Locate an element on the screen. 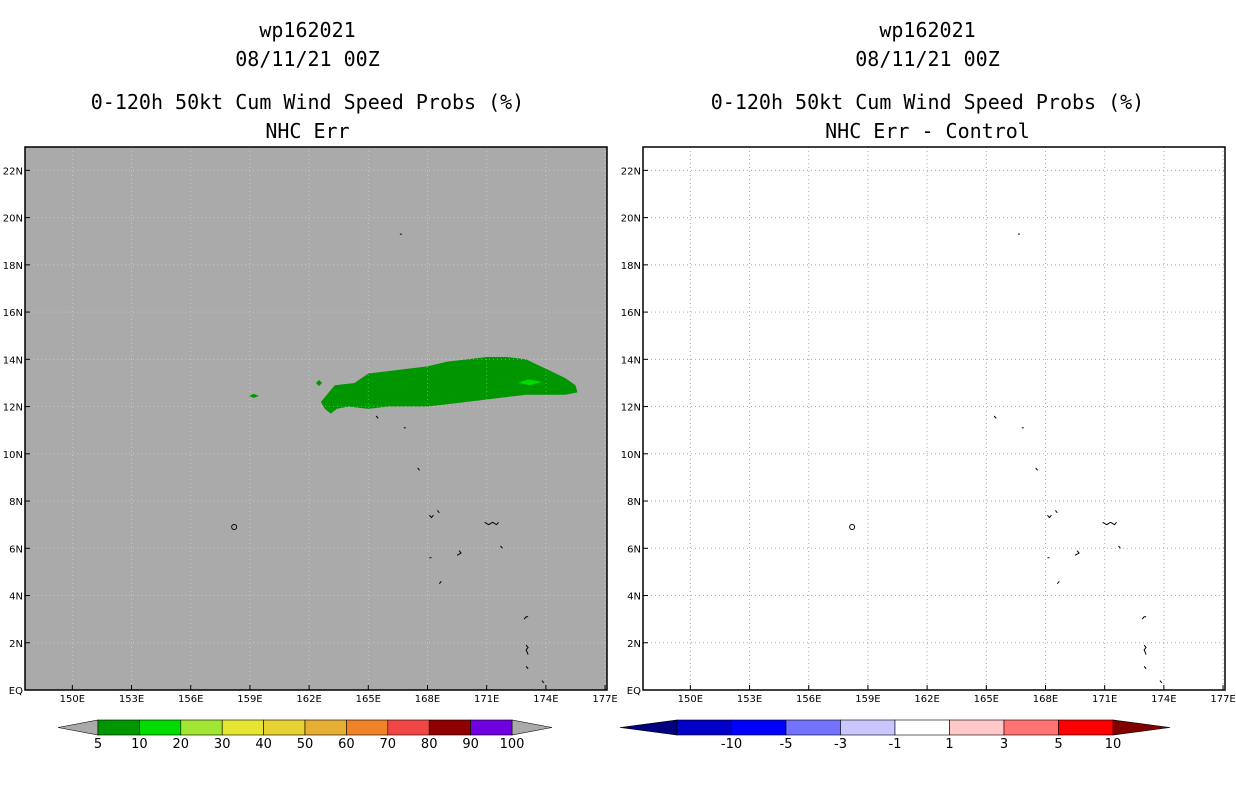 The image size is (1236, 800). lat-label: 8N is located at coordinates (634, 502).